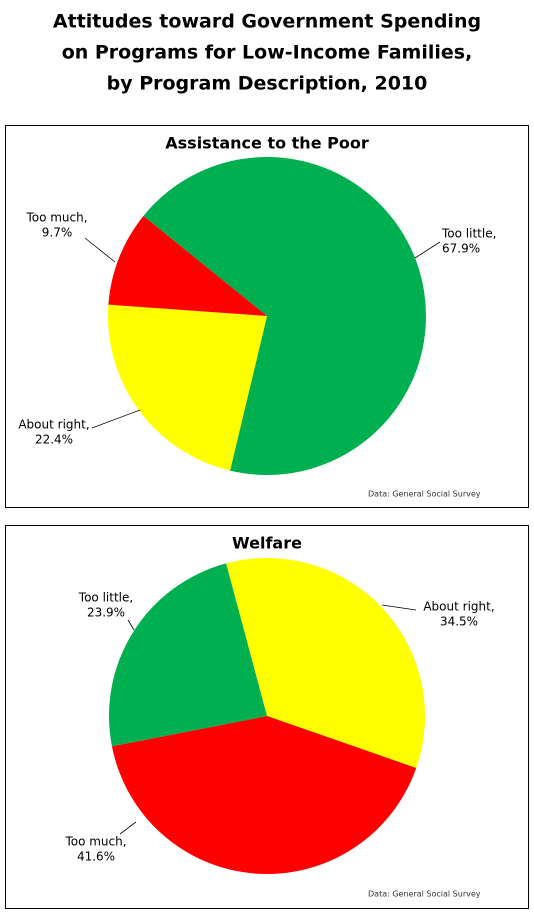  Describe the element at coordinates (267, 22) in the screenshot. I see `page-title: Attitudes toward Government Spending` at that location.